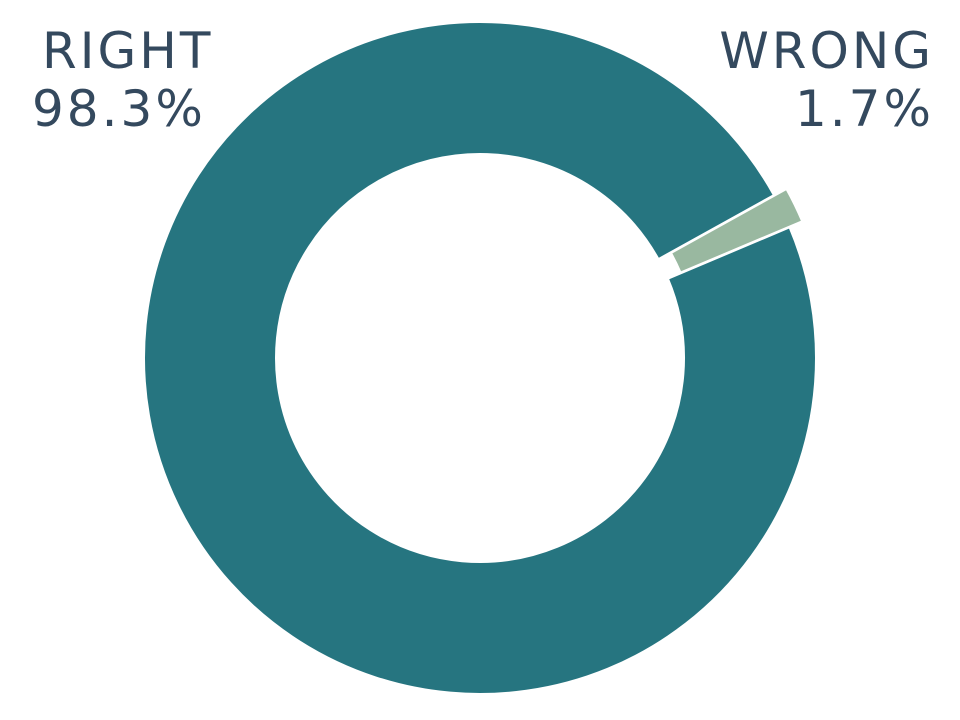 Image resolution: width=960 pixels, height=720 pixels. What do you see at coordinates (128, 51) in the screenshot?
I see `slice-label-right-name: RIGHT` at bounding box center [128, 51].